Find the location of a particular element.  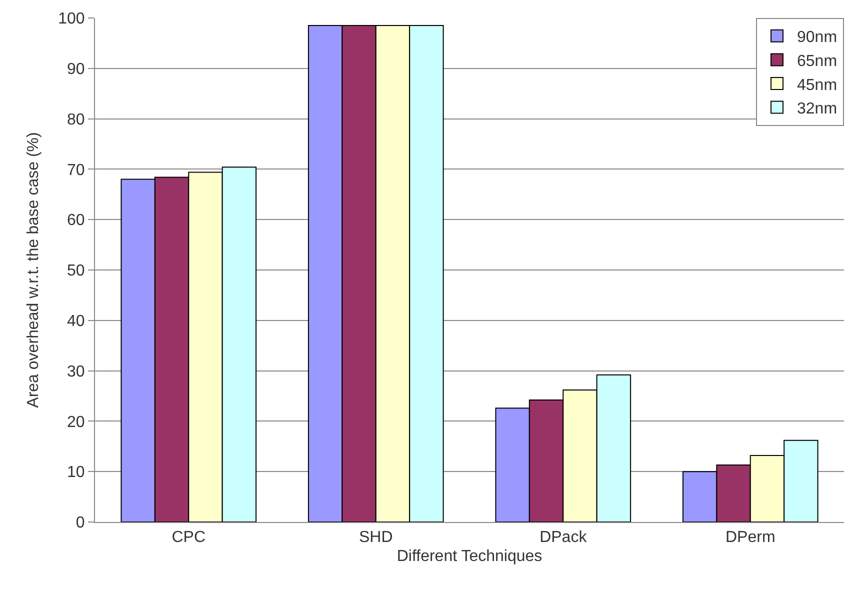

y-tick-label: 20 is located at coordinates (76, 422).